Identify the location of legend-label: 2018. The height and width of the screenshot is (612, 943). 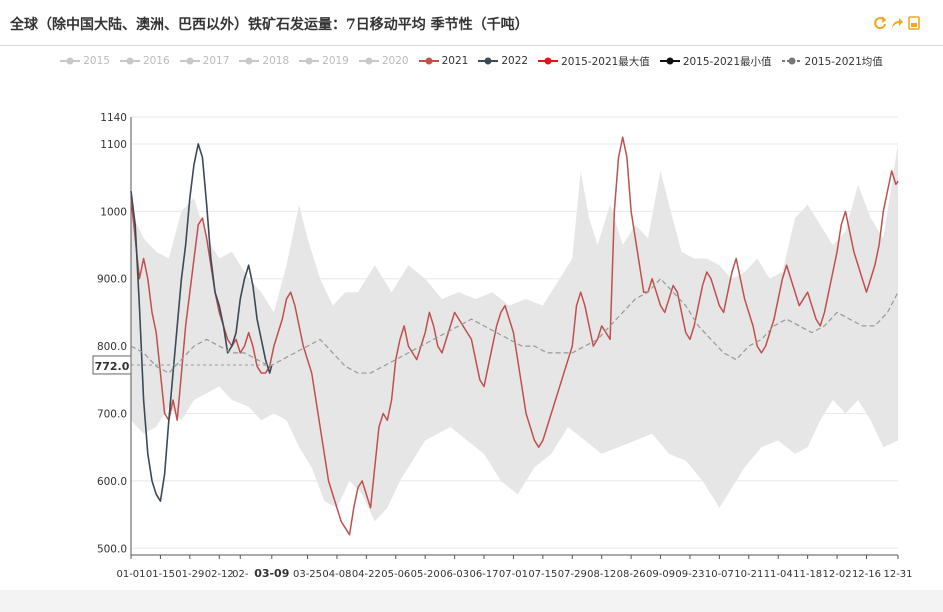
(276, 61).